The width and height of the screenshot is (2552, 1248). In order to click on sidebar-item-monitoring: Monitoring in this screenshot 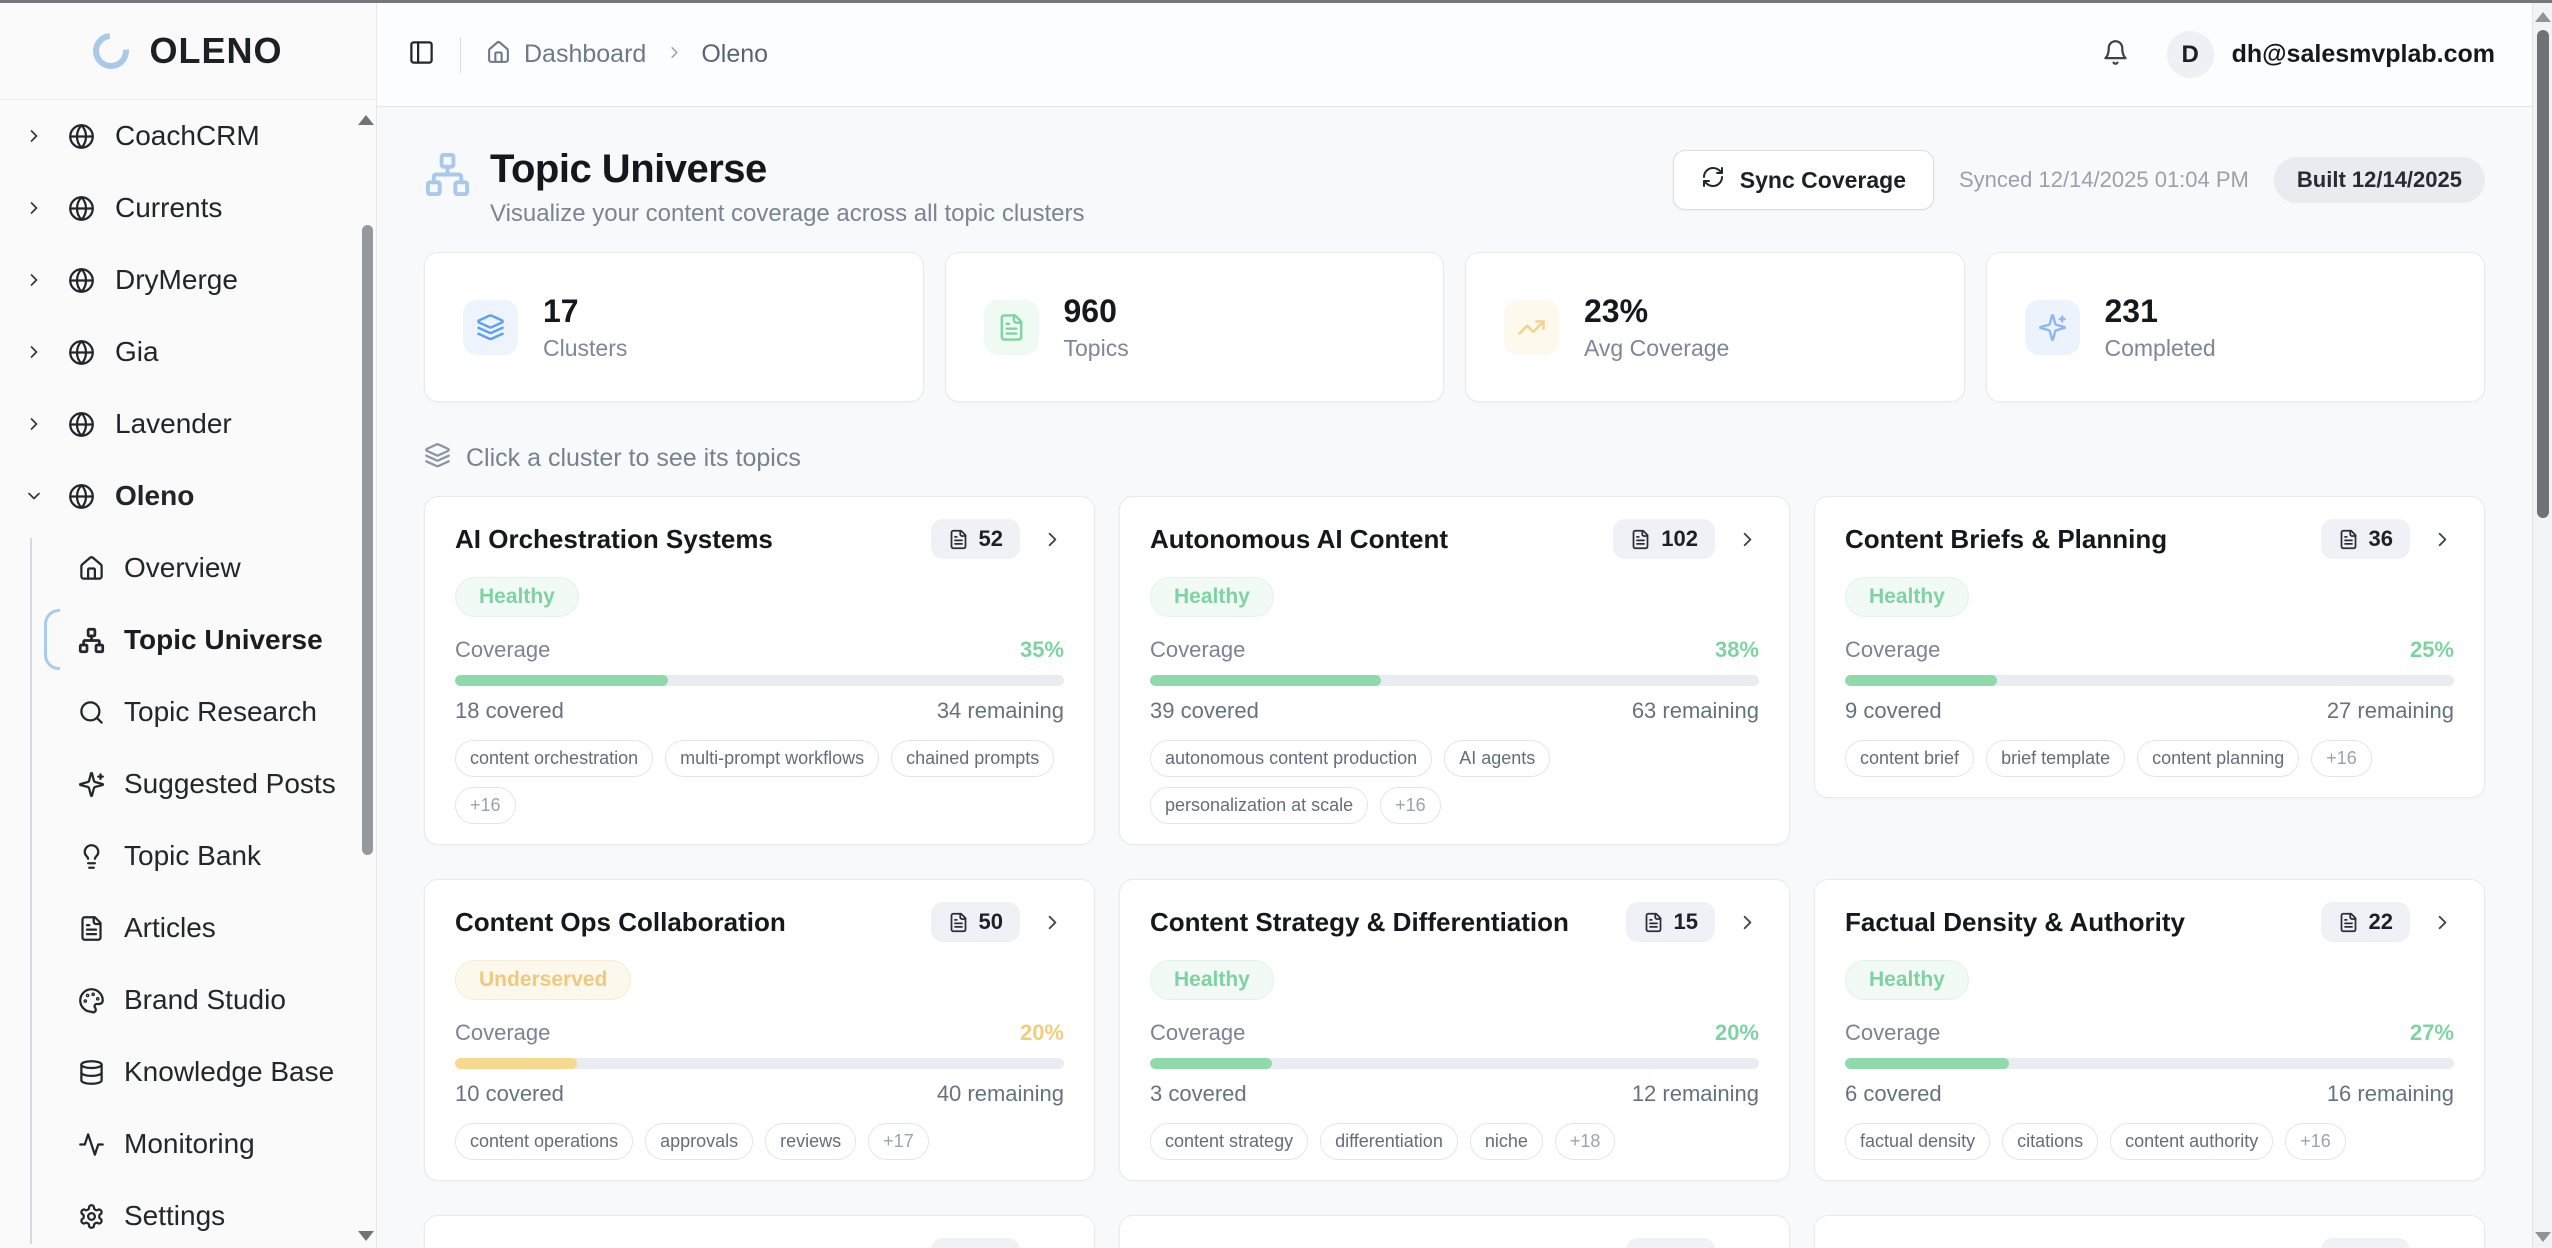, I will do `click(188, 1144)`.